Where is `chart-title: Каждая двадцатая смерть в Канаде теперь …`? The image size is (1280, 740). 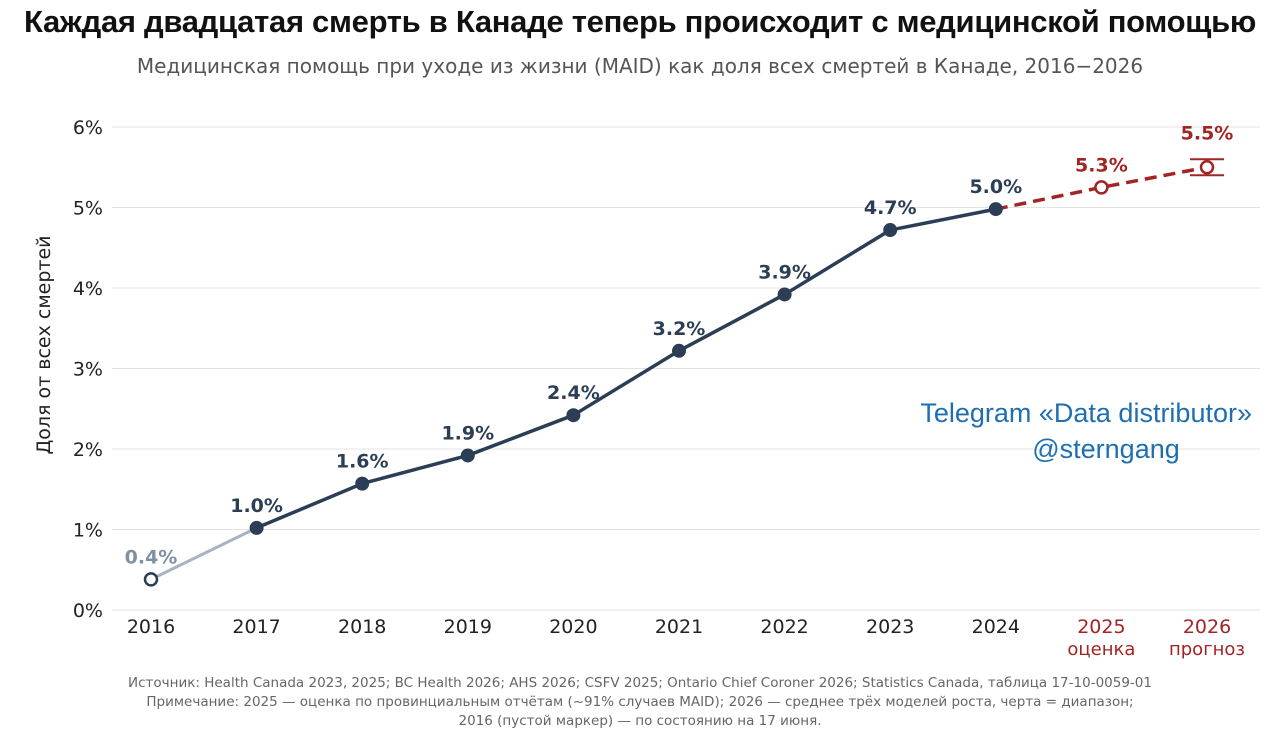
chart-title: Каждая двадцатая смерть в Канаде теперь … is located at coordinates (640, 21).